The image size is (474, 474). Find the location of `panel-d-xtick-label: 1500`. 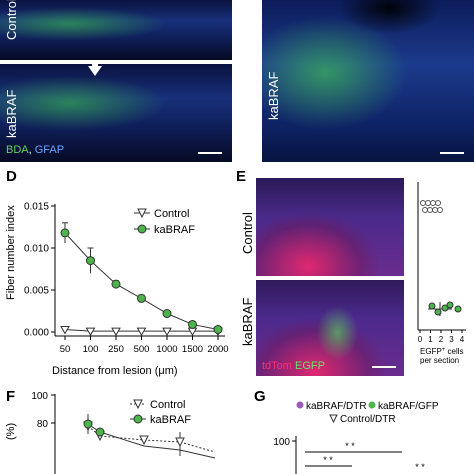

panel-d-xtick-label: 1500 is located at coordinates (192, 349).